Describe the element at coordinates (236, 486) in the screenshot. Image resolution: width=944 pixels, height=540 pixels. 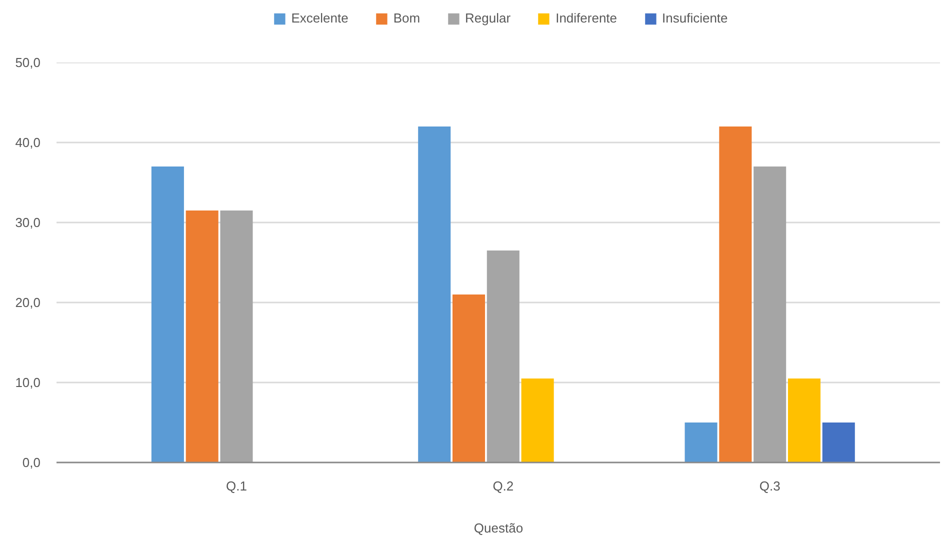
I see `x-tick-label: Q.1` at that location.